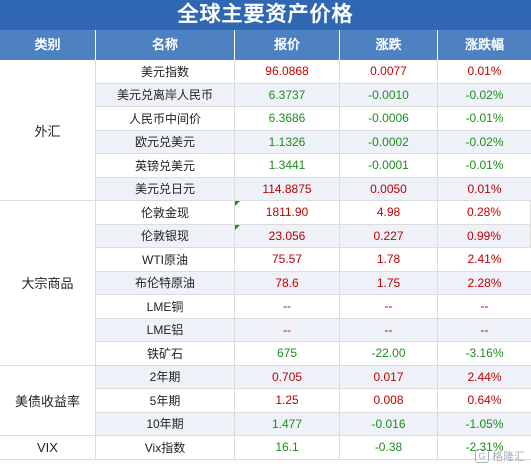  I want to click on asset-price: 75.57, so click(287, 259).